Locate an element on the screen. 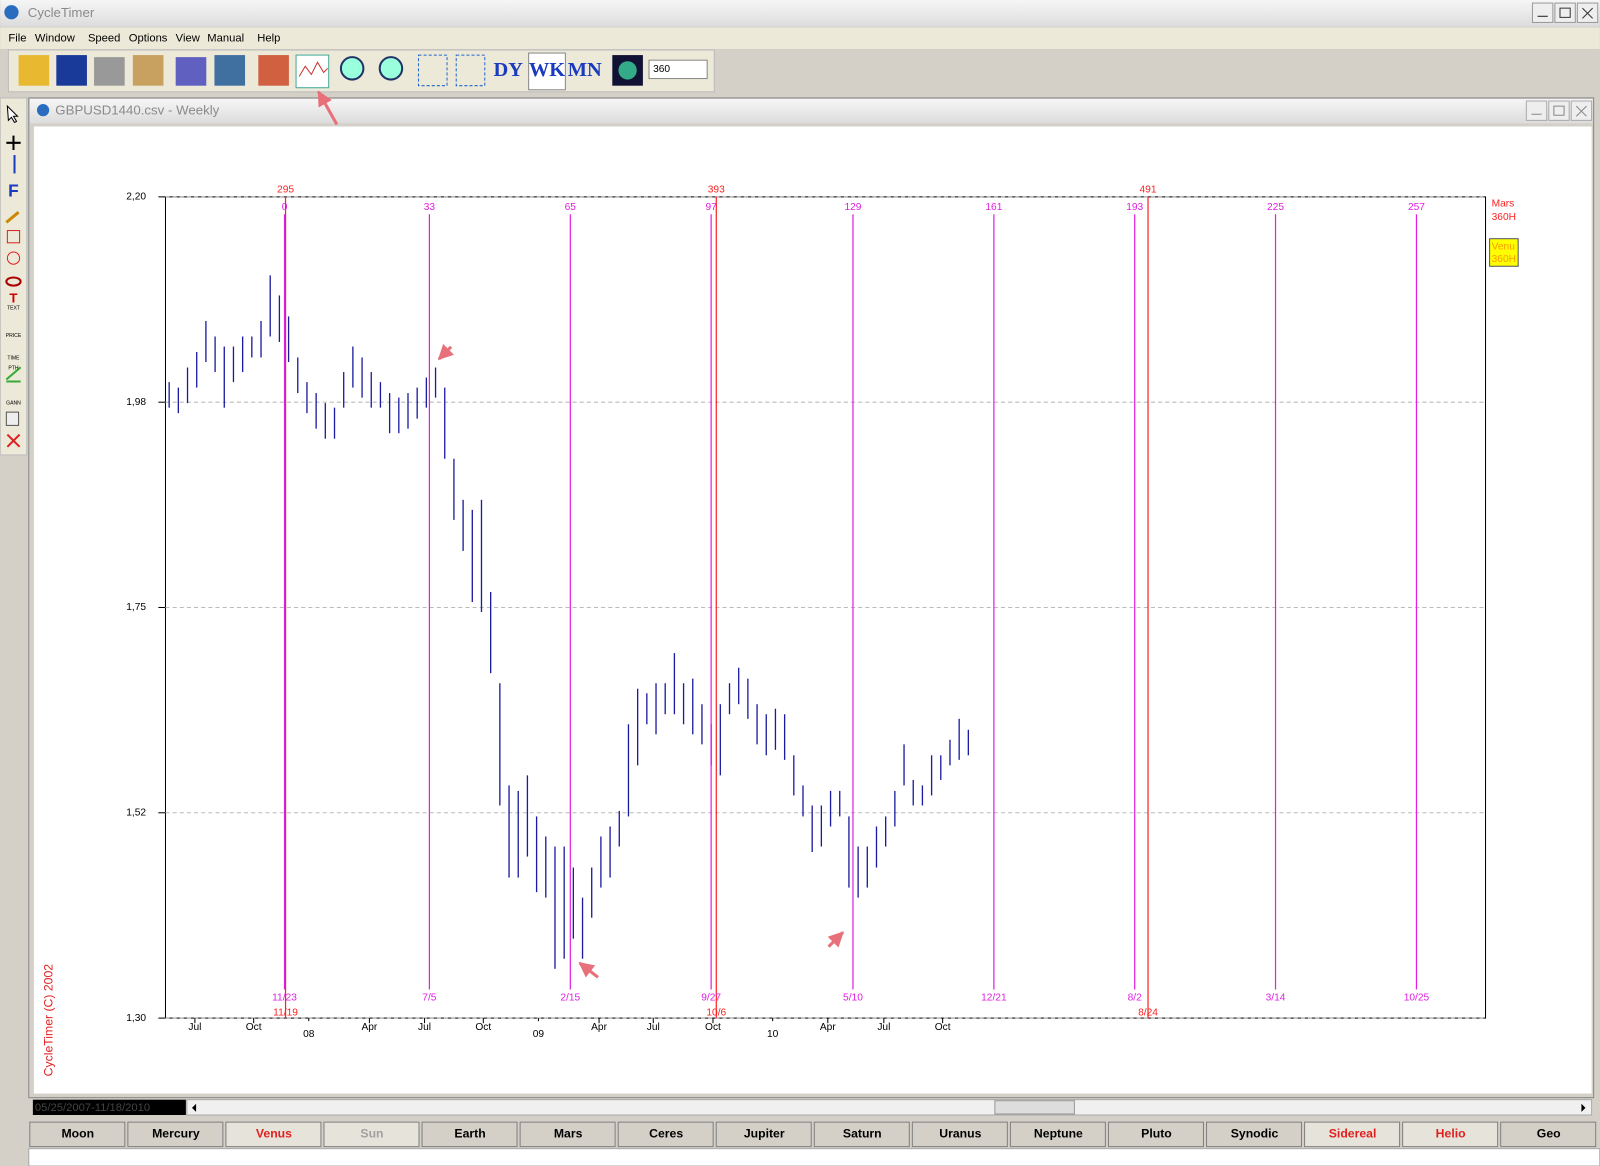 This screenshot has height=1166, width=1600. x-tick-label: Apr is located at coordinates (599, 1027).